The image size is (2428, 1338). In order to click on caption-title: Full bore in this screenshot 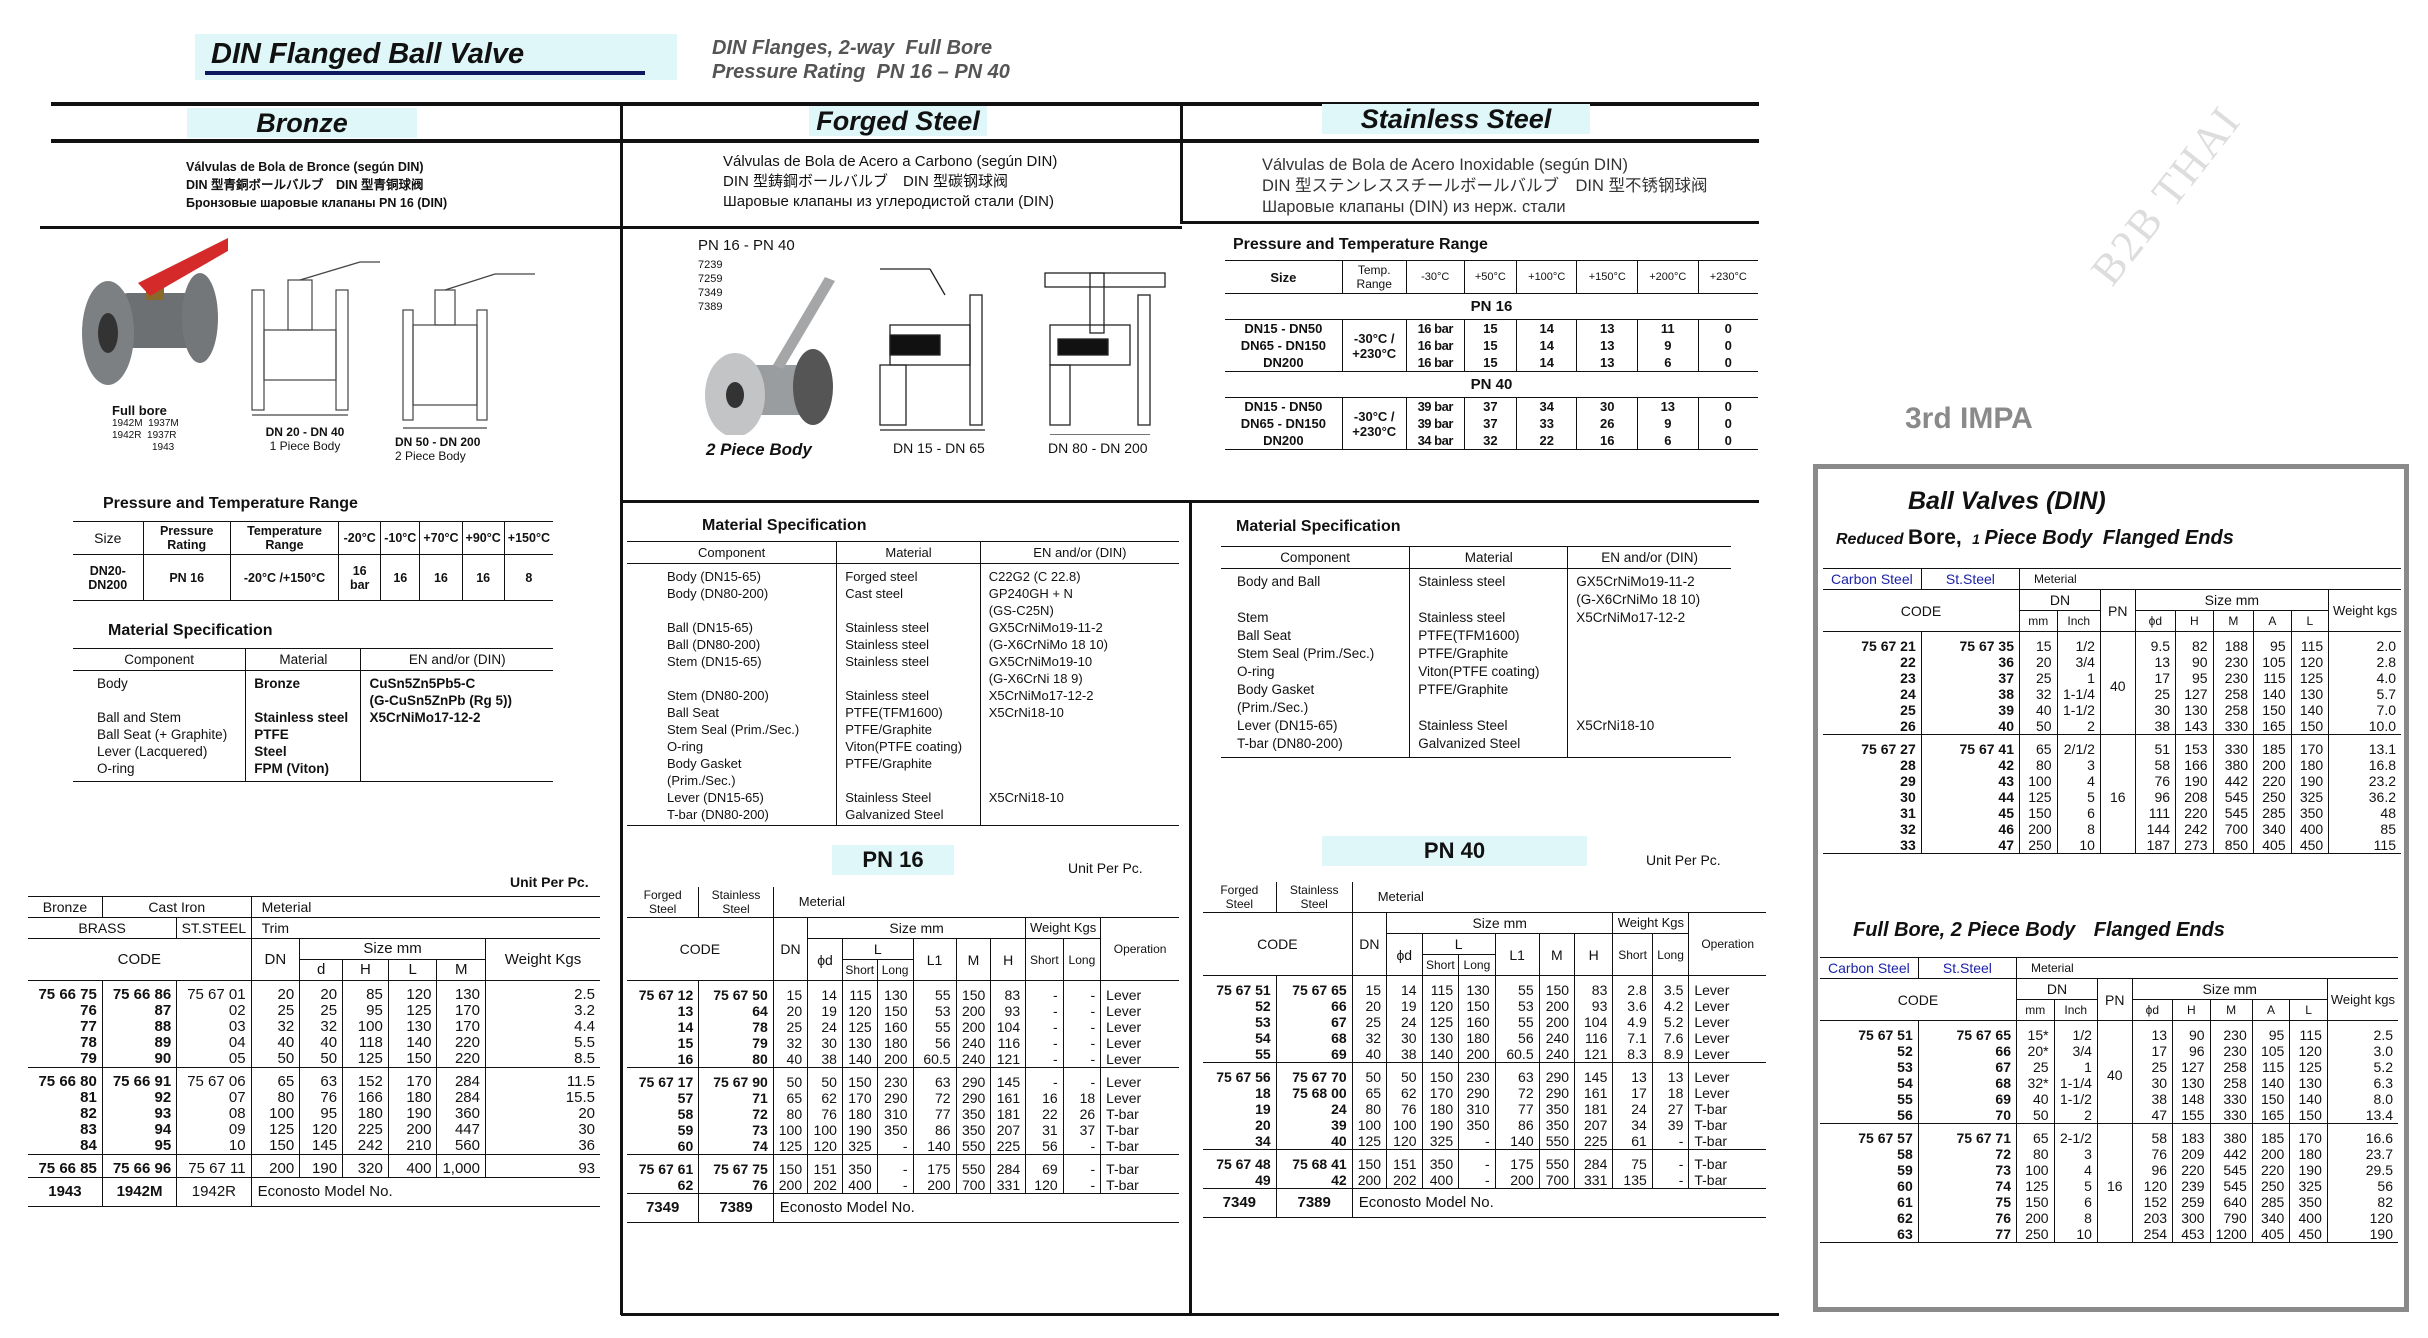, I will do `click(139, 410)`.